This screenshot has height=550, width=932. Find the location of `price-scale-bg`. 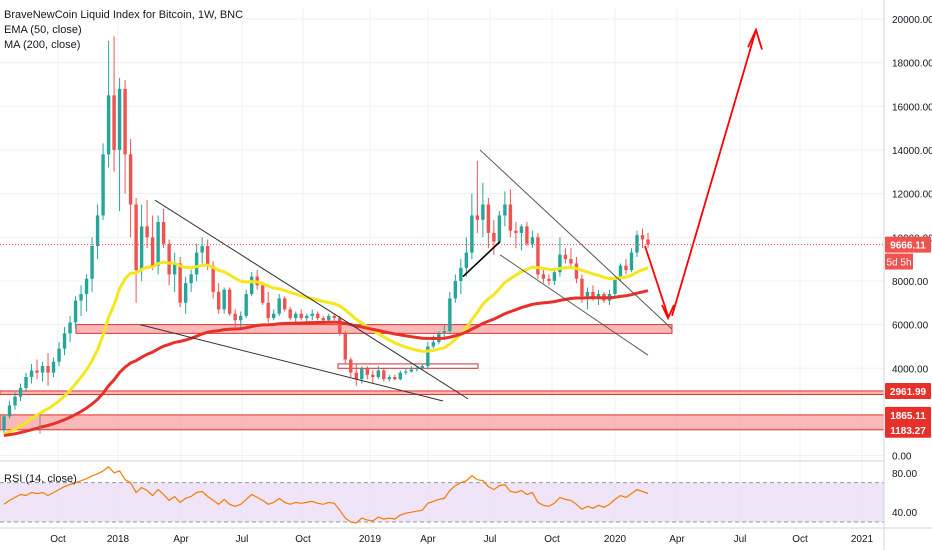

price-scale-bg is located at coordinates (908, 275).